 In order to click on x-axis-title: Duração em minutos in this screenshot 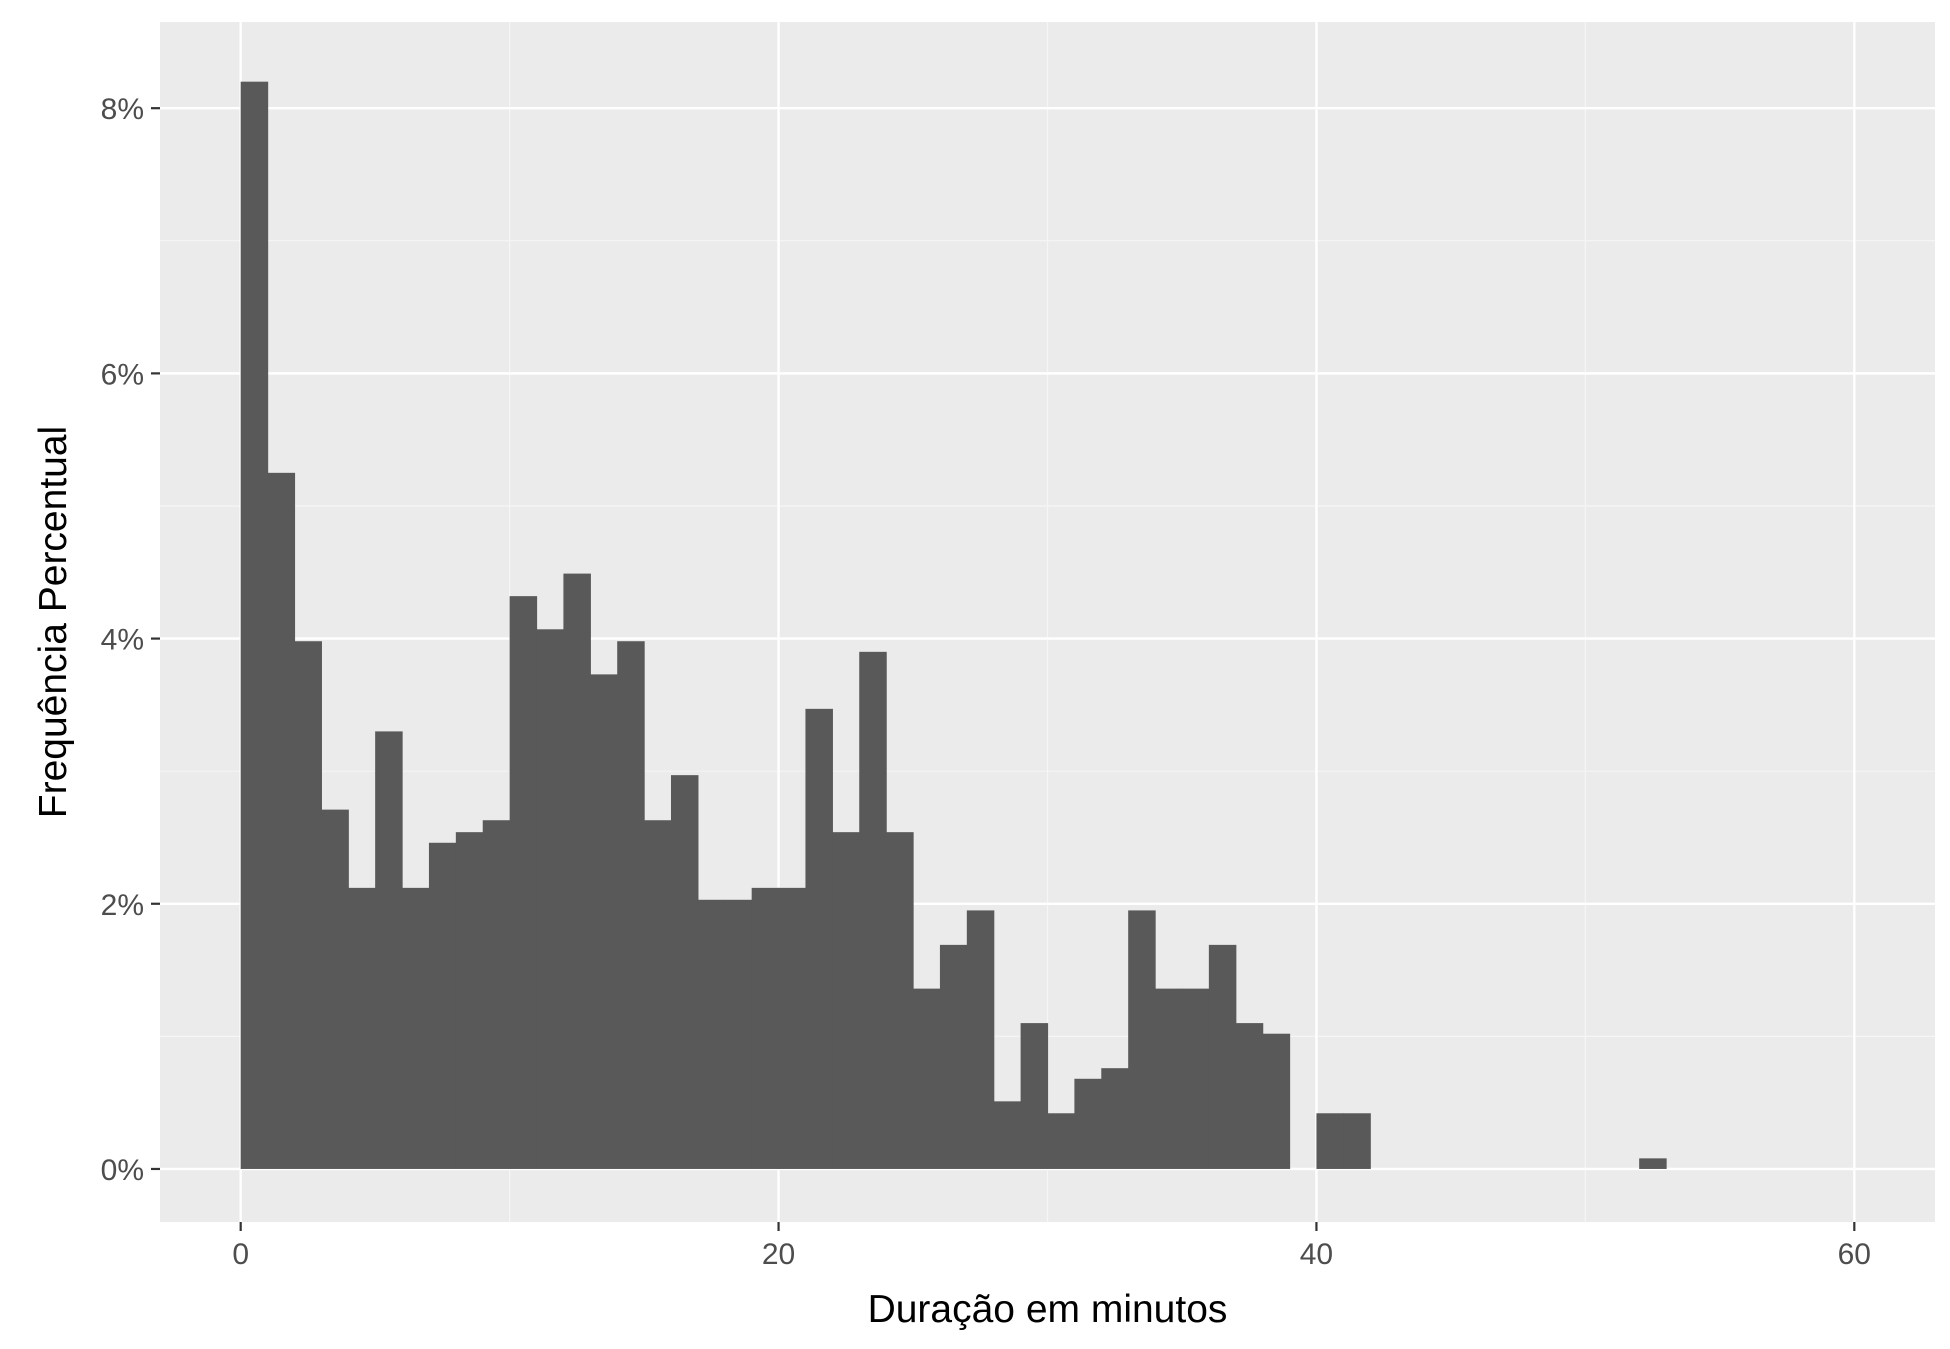, I will do `click(1048, 1309)`.